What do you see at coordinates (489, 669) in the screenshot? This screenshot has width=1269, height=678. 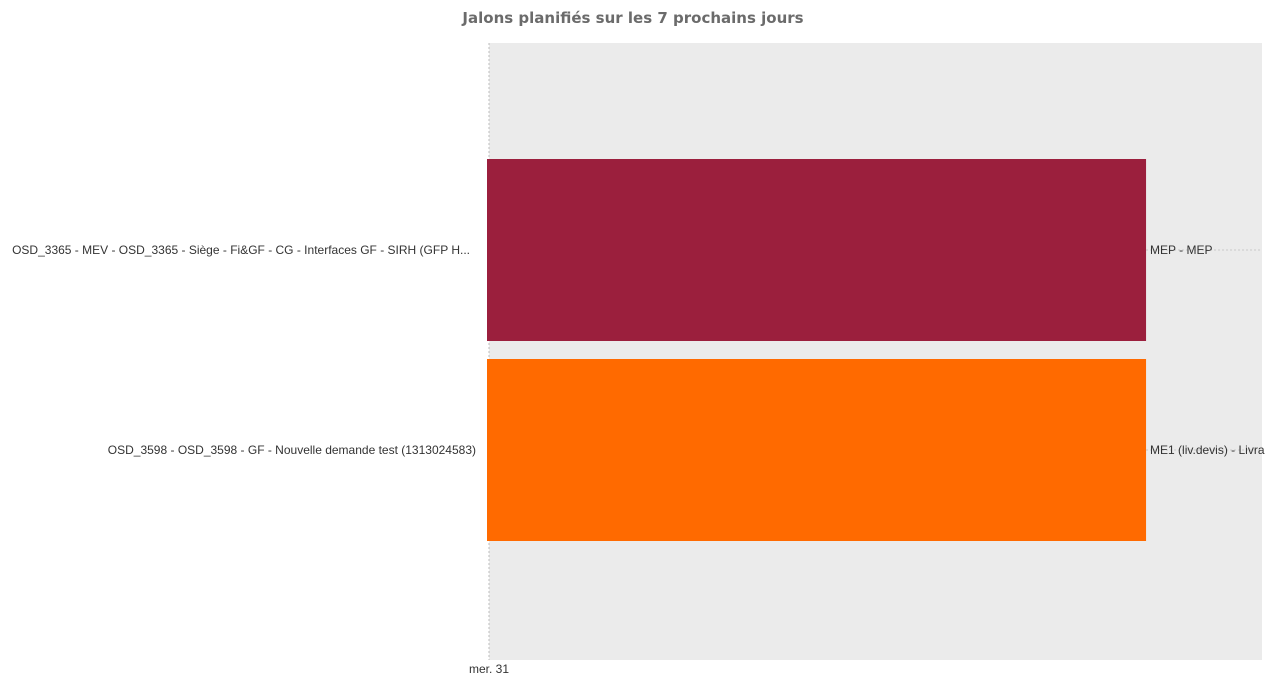 I see `x-tick-label: mer. 31` at bounding box center [489, 669].